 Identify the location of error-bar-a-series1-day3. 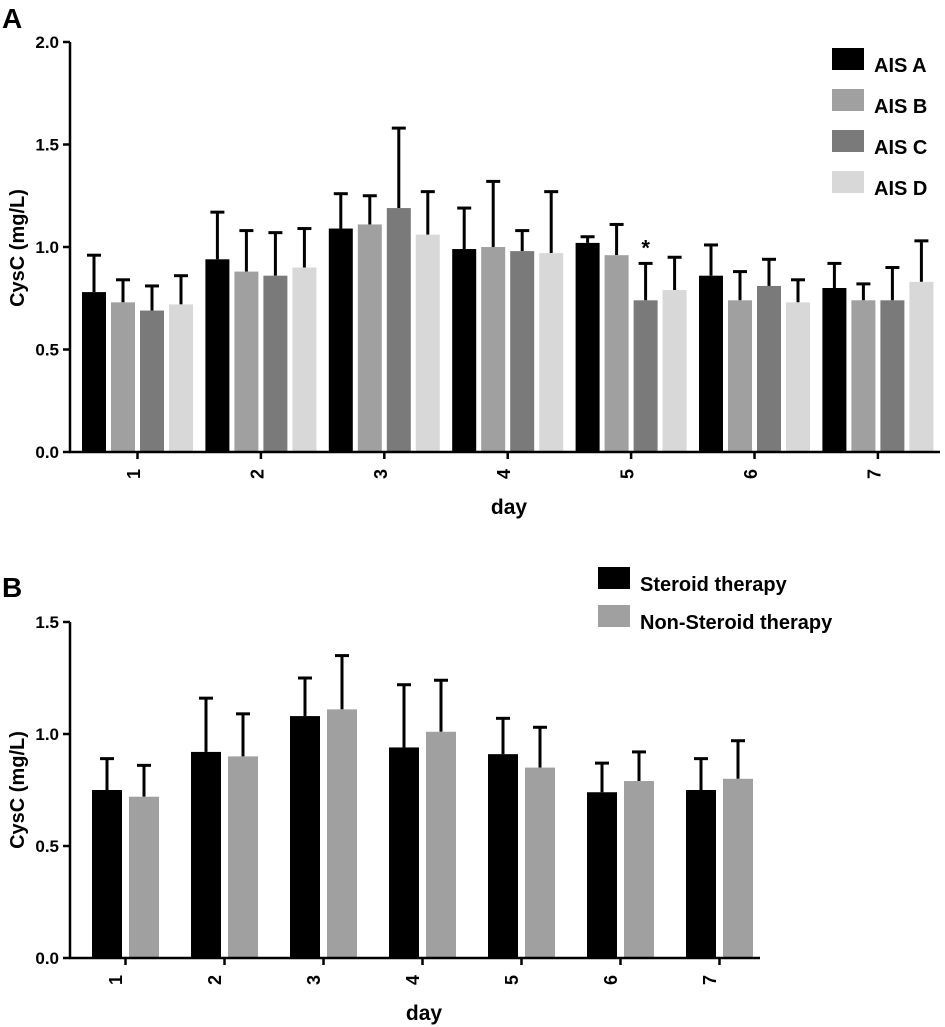
(340, 210).